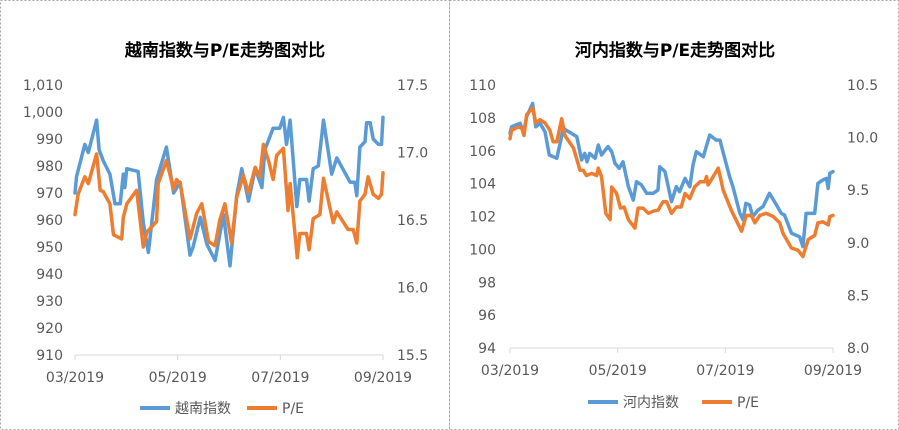  Describe the element at coordinates (675, 50) in the screenshot. I see `chart-title-hanoi: 河内指数与P/E走势图对比` at that location.